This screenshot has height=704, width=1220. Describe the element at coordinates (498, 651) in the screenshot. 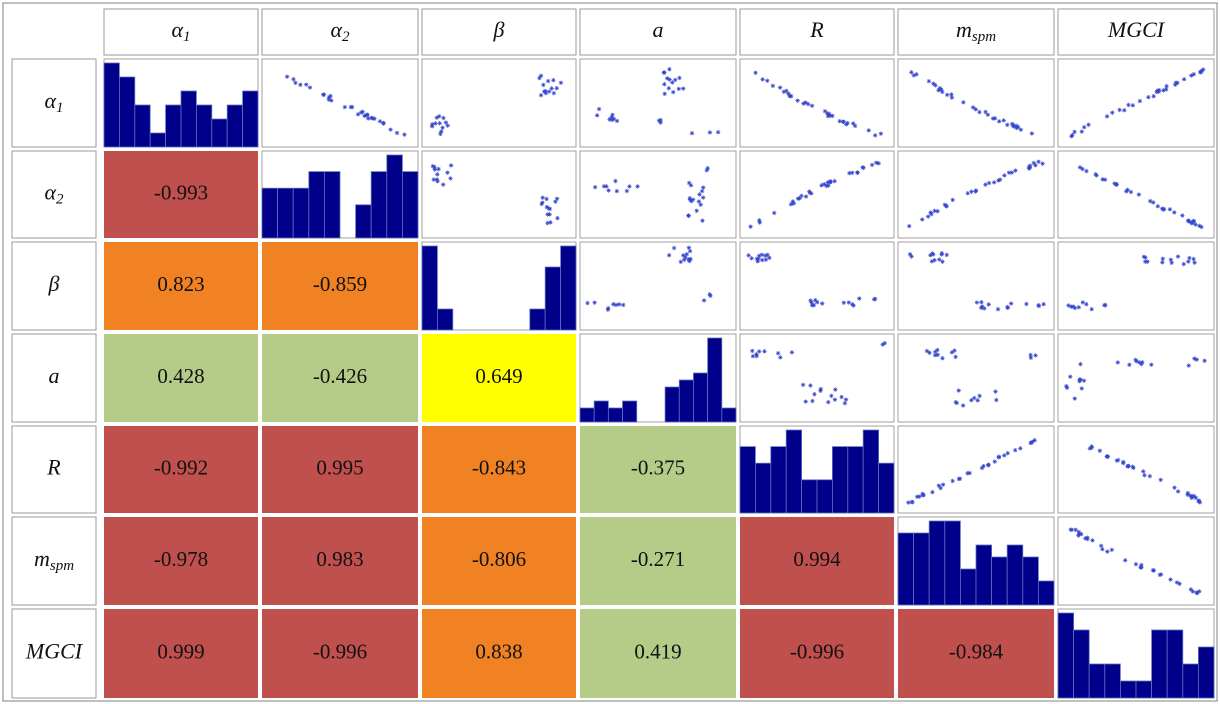

I see `correlation-value: 0.838` at that location.